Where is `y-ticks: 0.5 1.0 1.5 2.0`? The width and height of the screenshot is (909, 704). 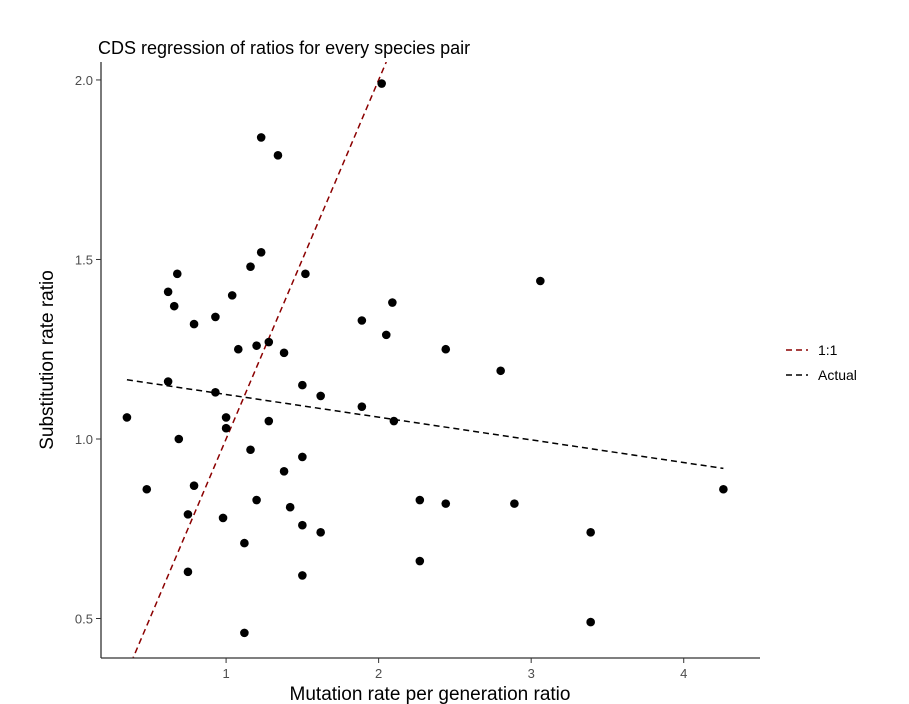 y-ticks: 0.5 1.0 1.5 2.0 is located at coordinates (88, 350).